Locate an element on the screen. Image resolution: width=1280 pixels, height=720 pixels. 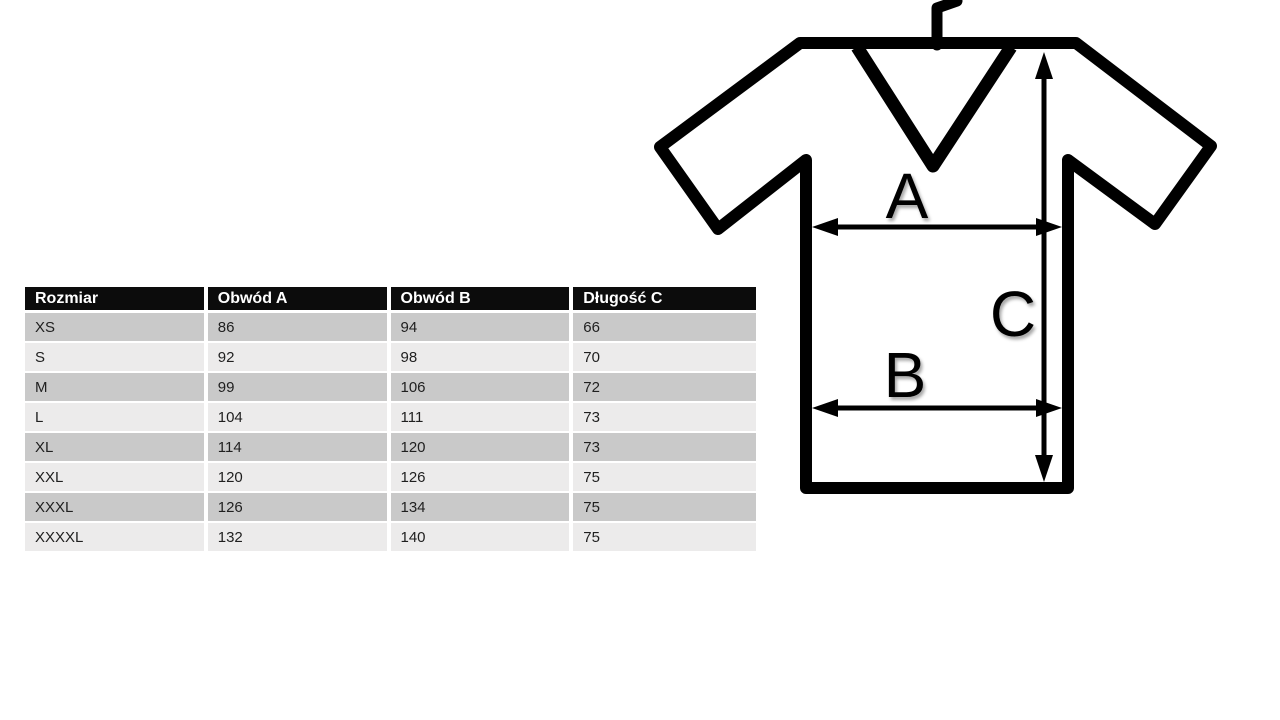
hanger-hook-icon is located at coordinates (947, 25).